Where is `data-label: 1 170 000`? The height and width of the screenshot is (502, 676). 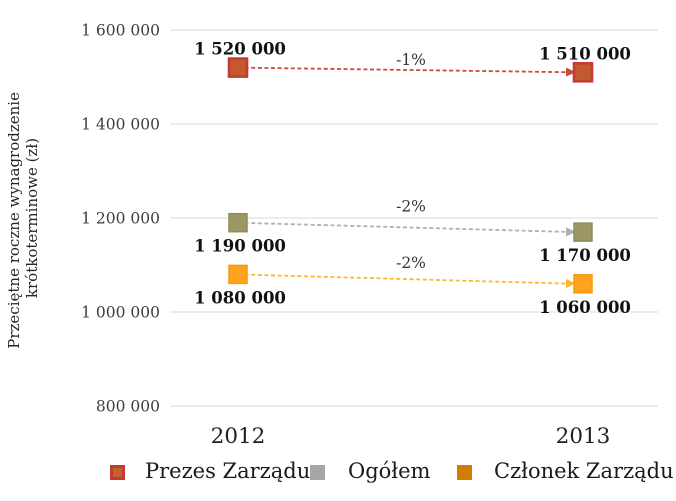
data-label: 1 170 000 is located at coordinates (585, 255).